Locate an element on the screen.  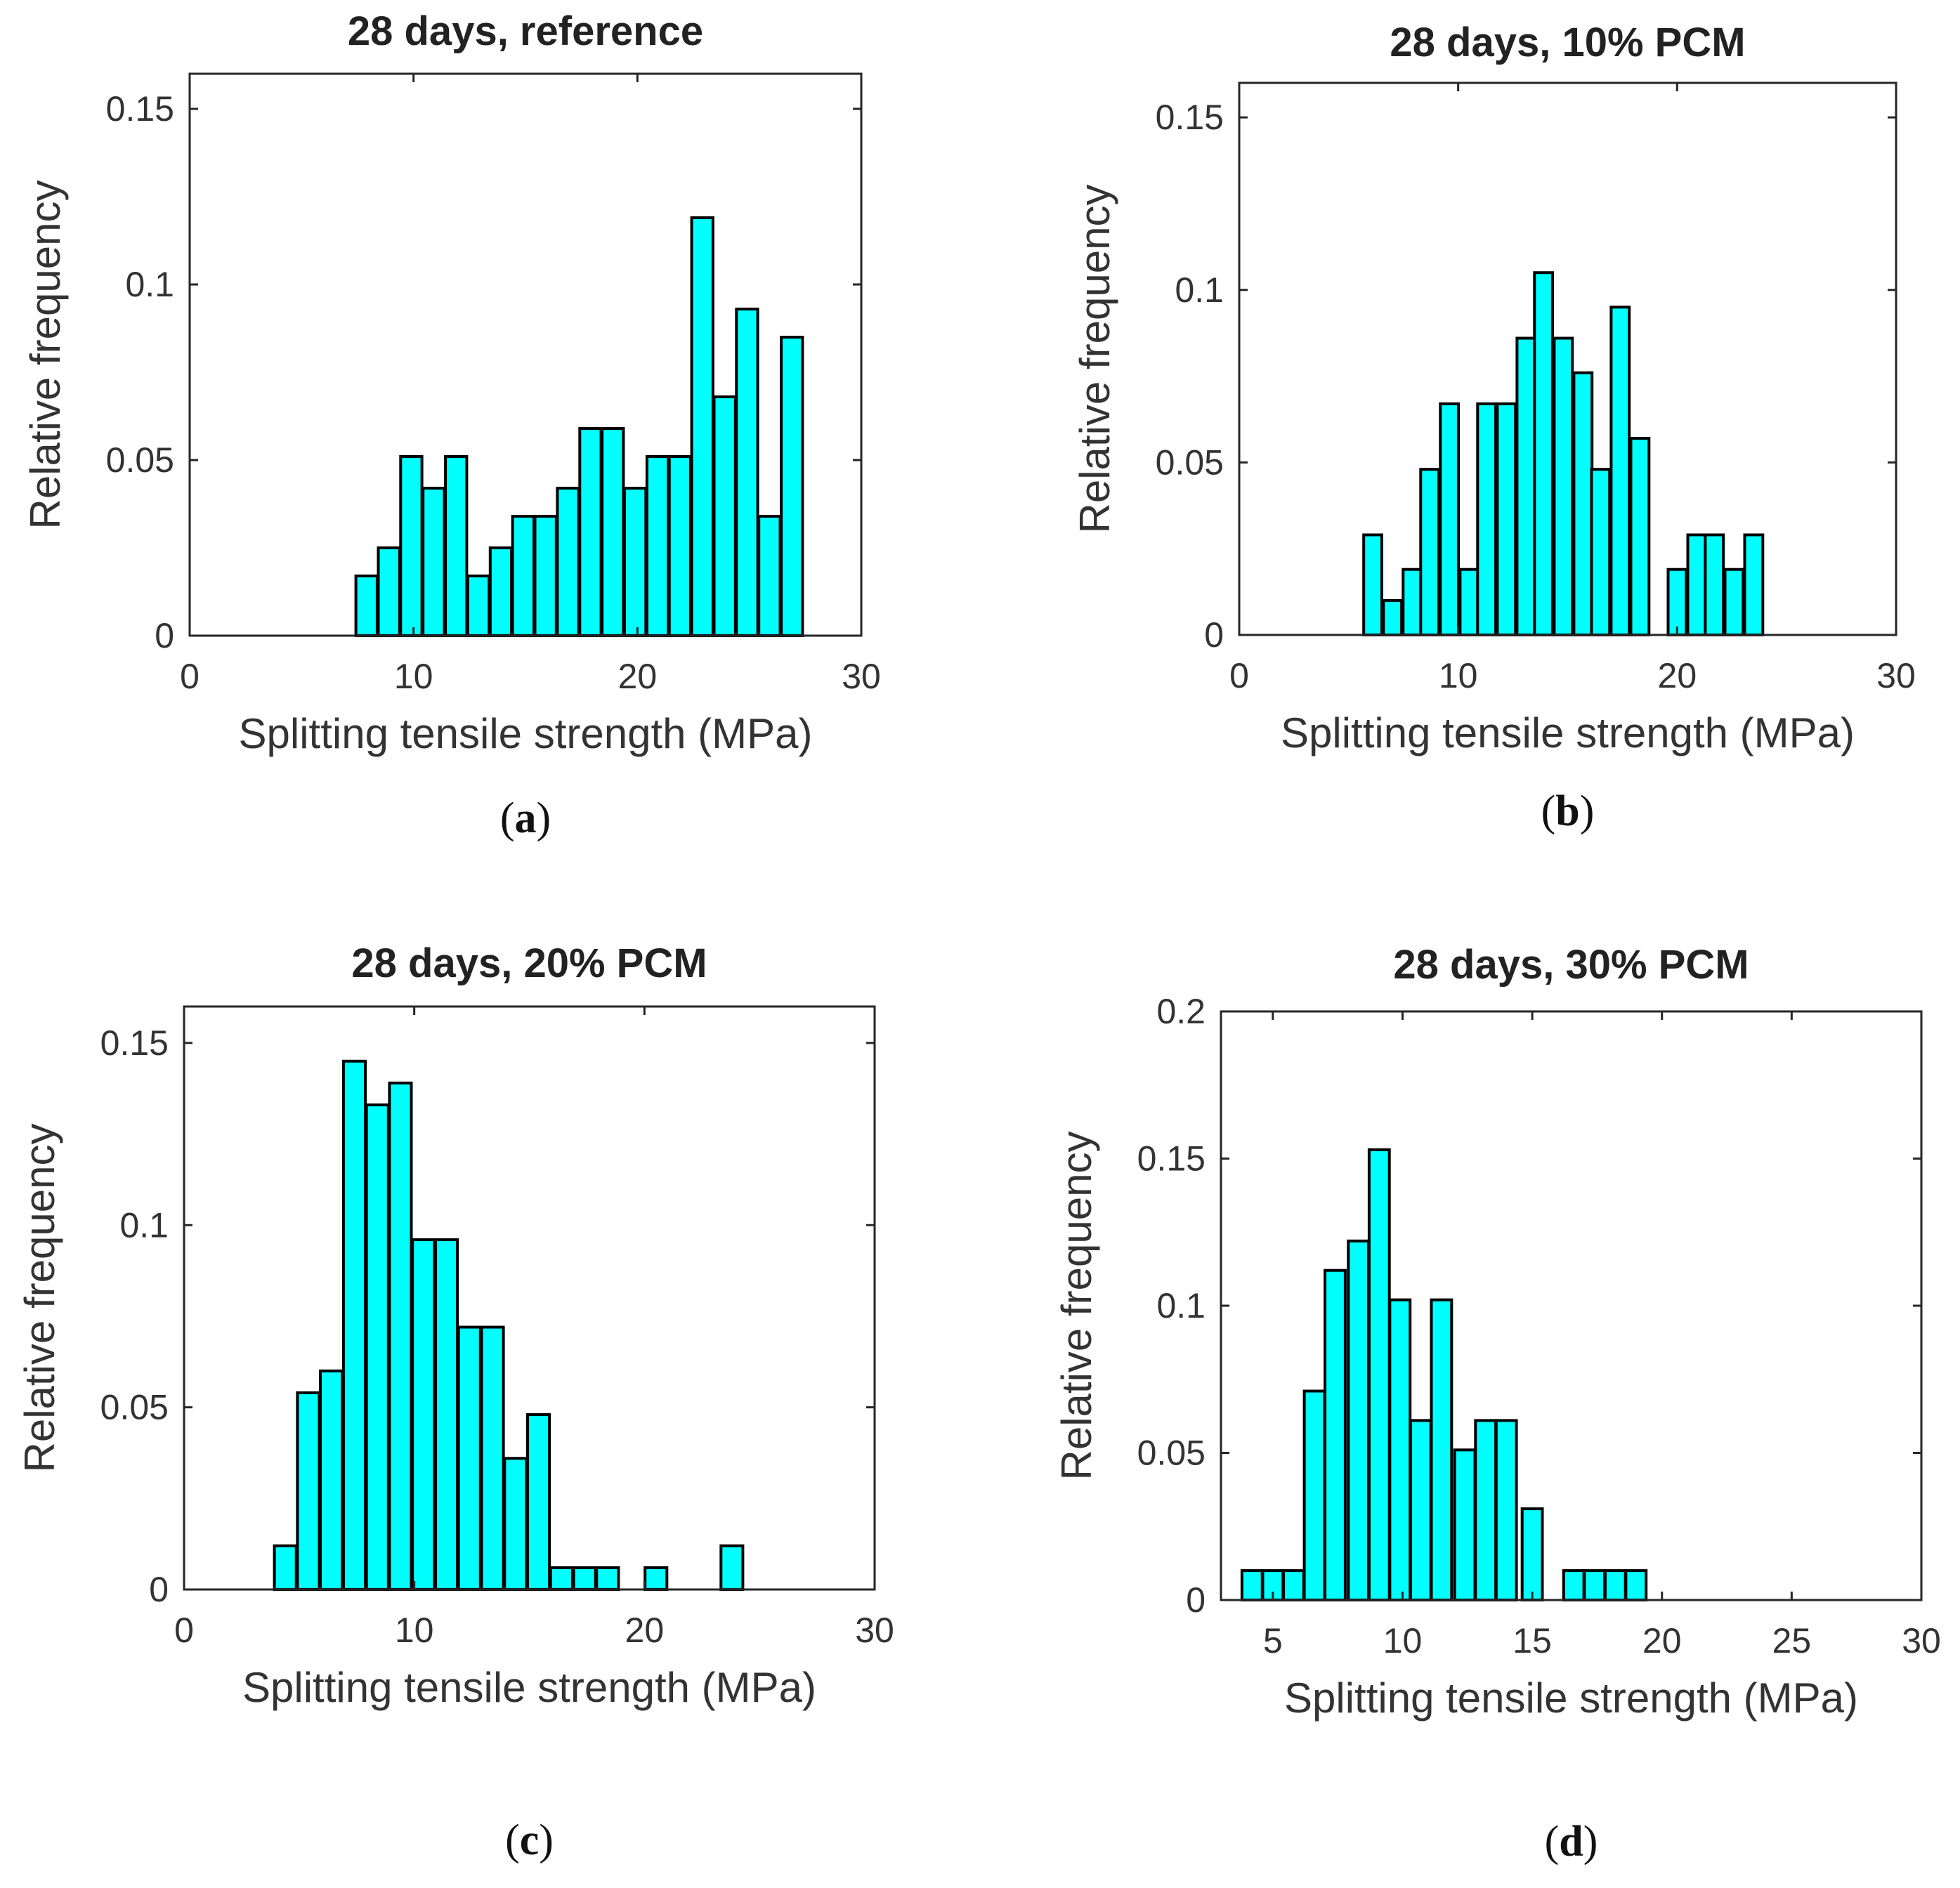
chart-title: 28 days, 20% PCM is located at coordinates (529, 963).